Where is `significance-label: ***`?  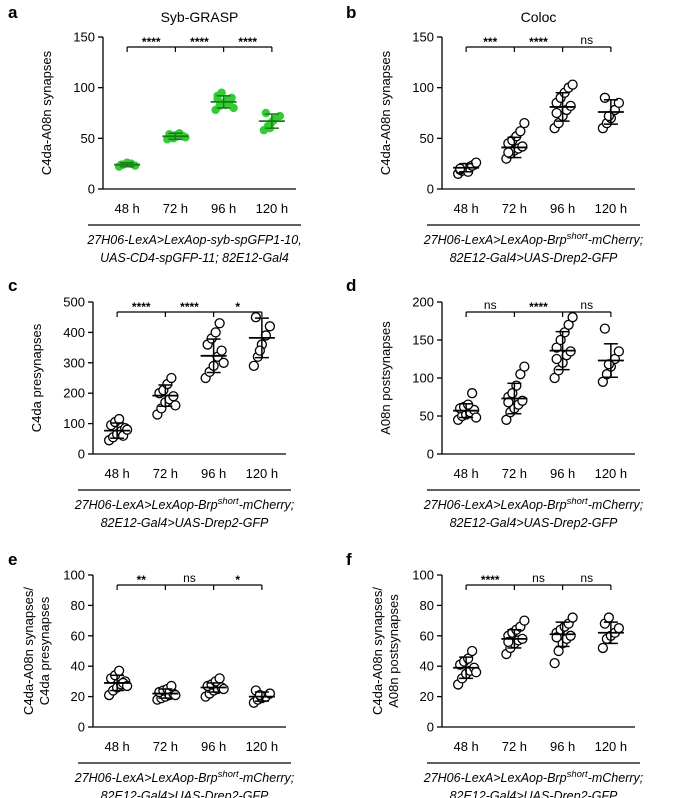
significance-label: *** is located at coordinates (490, 42).